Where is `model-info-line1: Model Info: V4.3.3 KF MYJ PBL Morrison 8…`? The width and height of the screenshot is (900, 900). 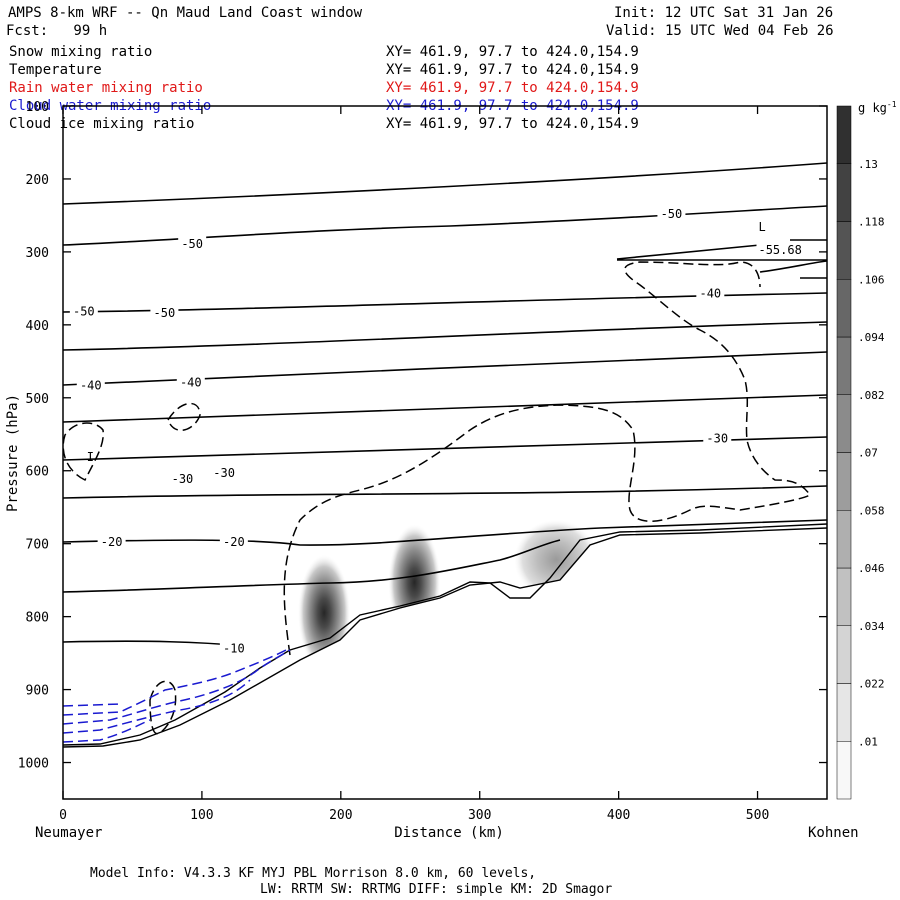
model-info-line1: Model Info: V4.3.3 KF MYJ PBL Morrison 8… is located at coordinates (313, 873).